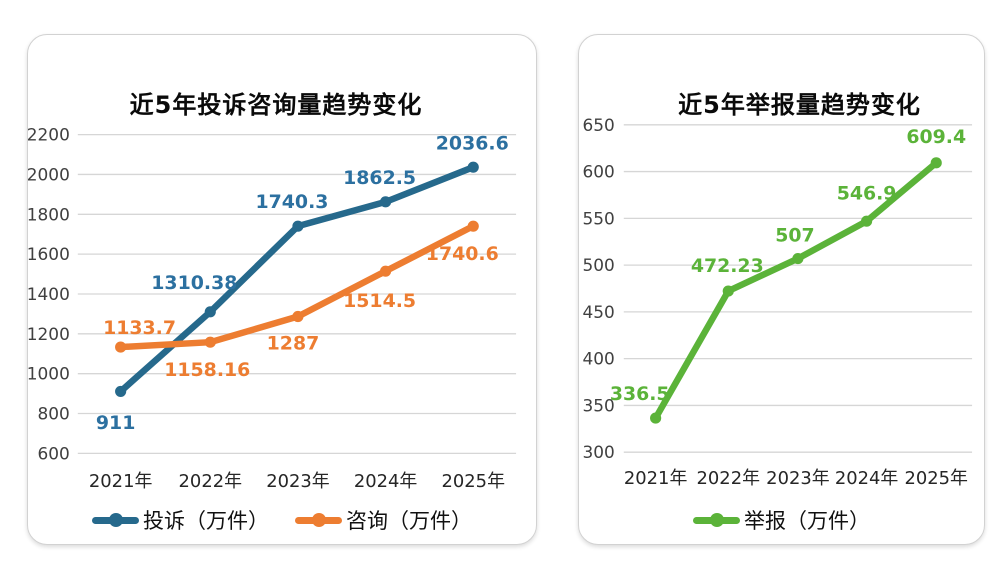  I want to click on data-label: 1287, so click(293, 343).